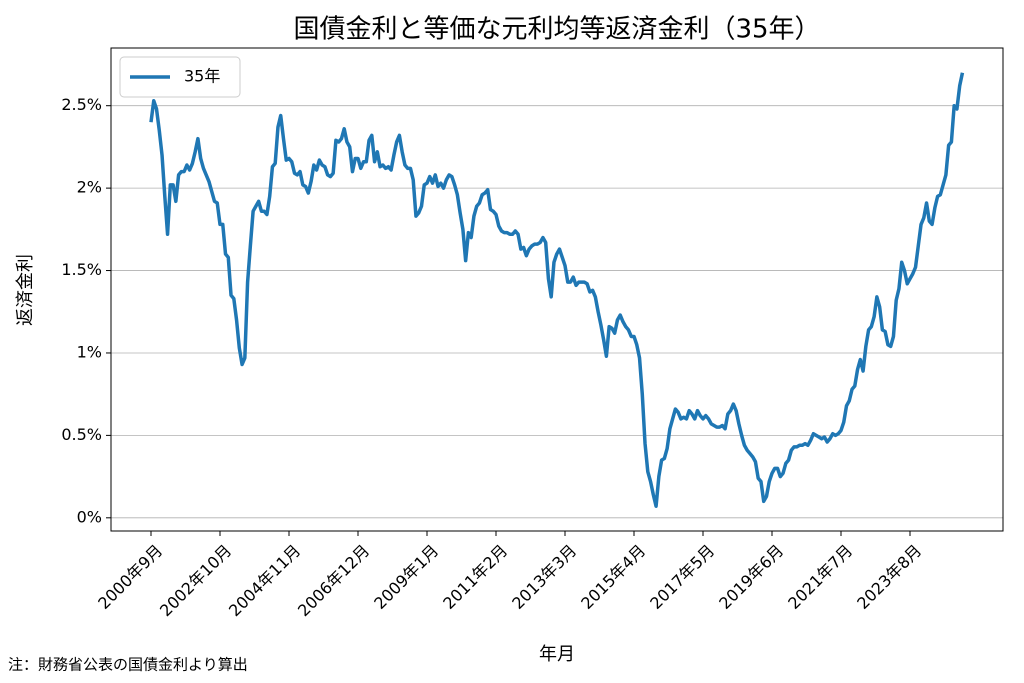 Image resolution: width=1024 pixels, height=683 pixels. What do you see at coordinates (889, 577) in the screenshot?
I see `x-tick-label: 2023年8月` at bounding box center [889, 577].